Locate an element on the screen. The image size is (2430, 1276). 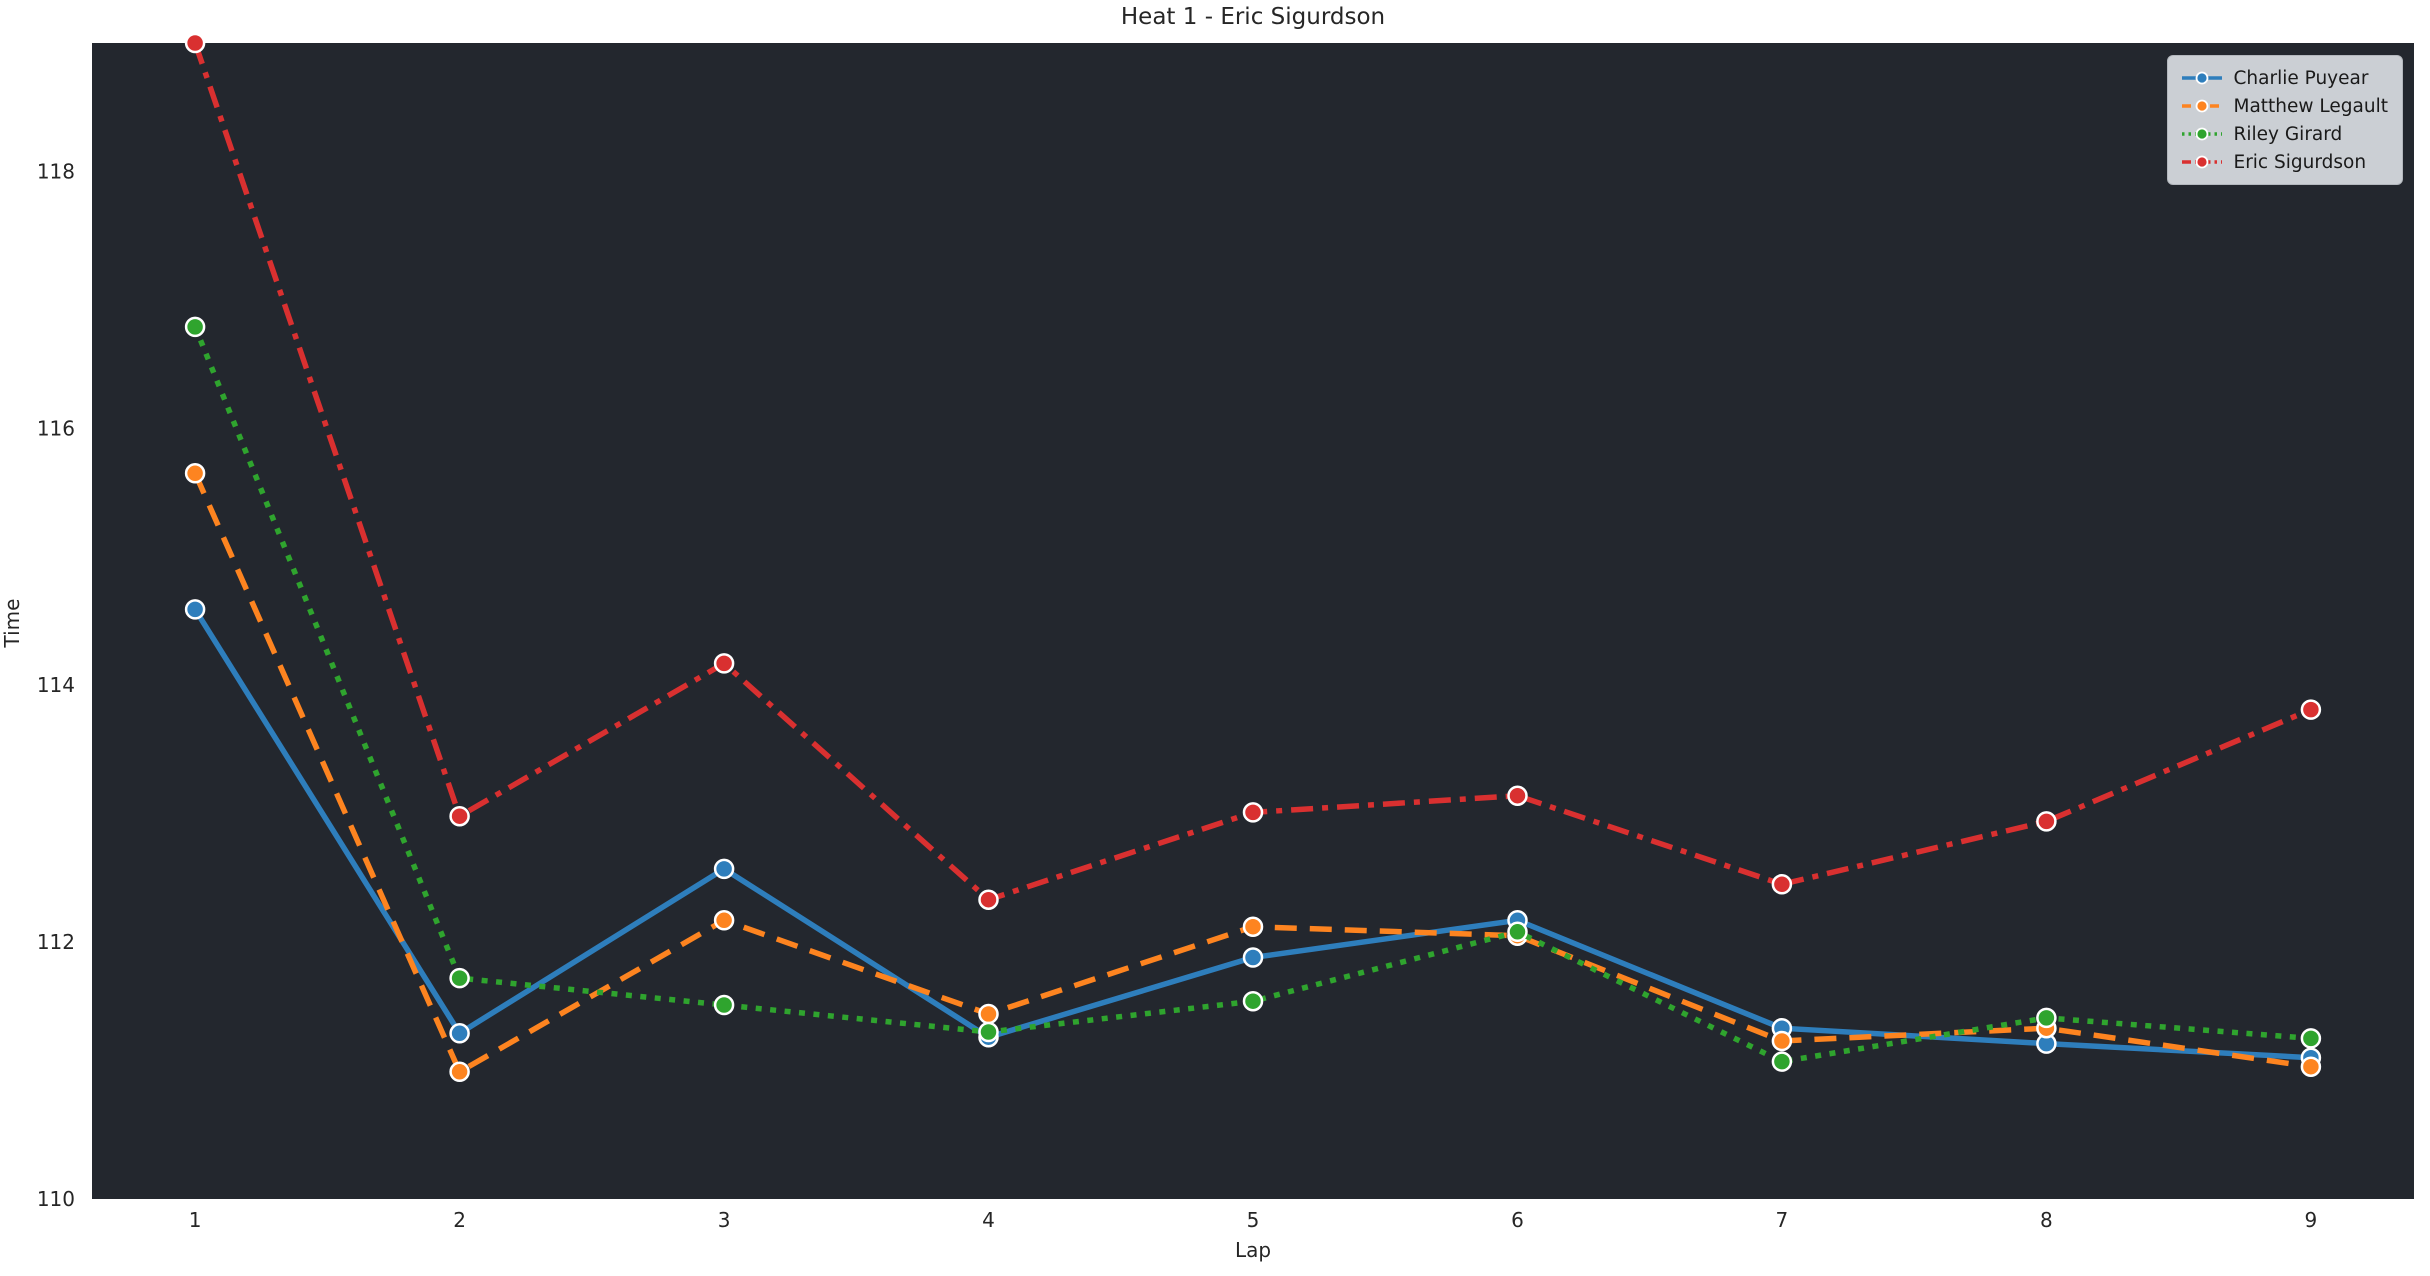
marker-riley-girard-lap3 is located at coordinates (724, 1005).